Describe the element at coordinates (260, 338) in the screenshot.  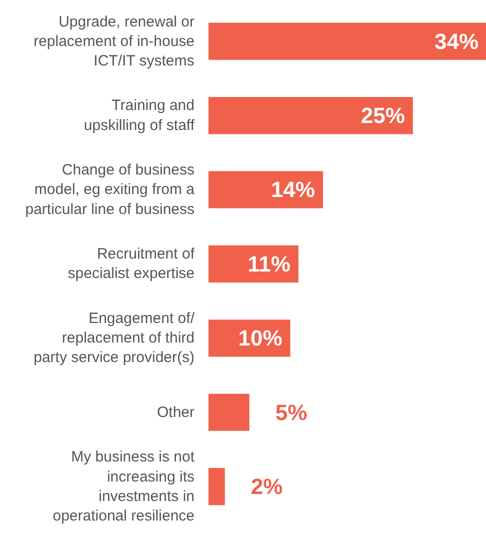
I see `data-label: 10%` at that location.